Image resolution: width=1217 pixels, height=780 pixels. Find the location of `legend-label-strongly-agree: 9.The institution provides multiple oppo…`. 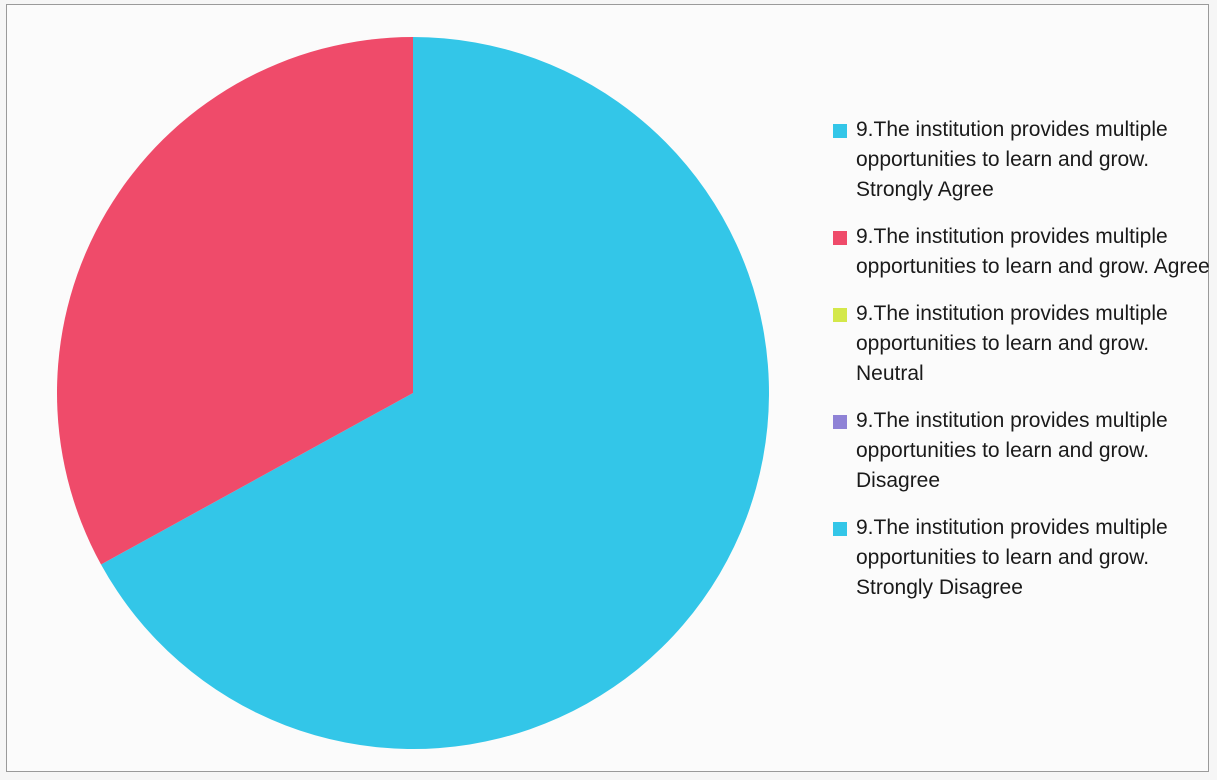

legend-label-strongly-agree: 9.The institution provides multiple oppo… is located at coordinates (1012, 159).